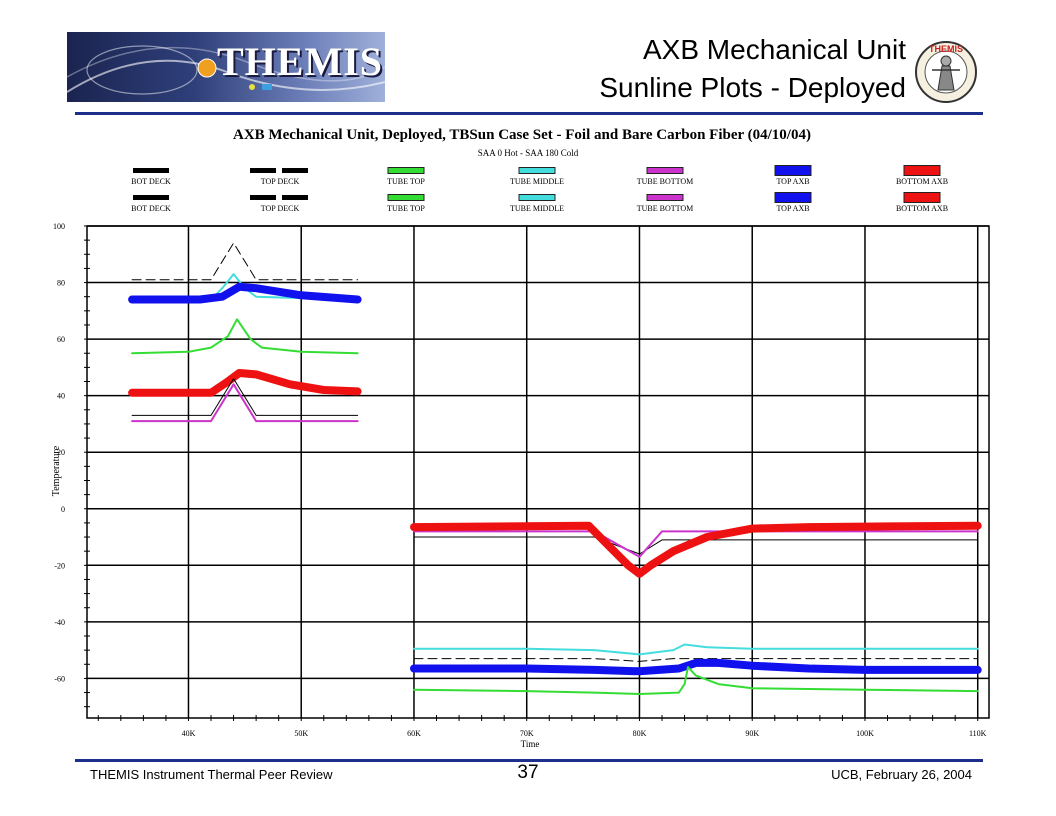  I want to click on logo-text: THEMIS, so click(300, 61).